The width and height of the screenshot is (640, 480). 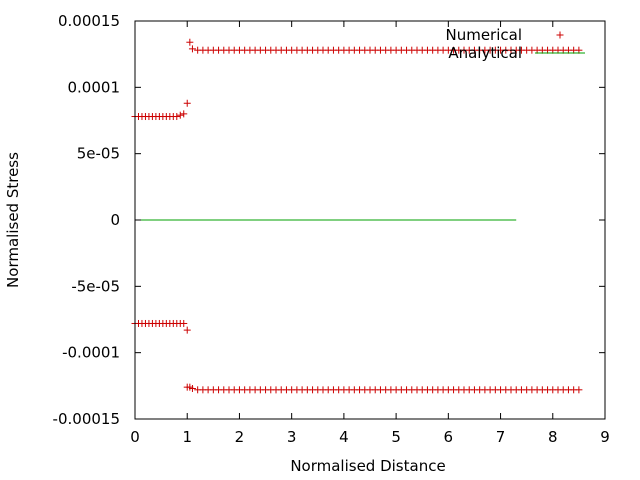 What do you see at coordinates (485, 53) in the screenshot?
I see `legend-label-analytical: Analytical` at bounding box center [485, 53].